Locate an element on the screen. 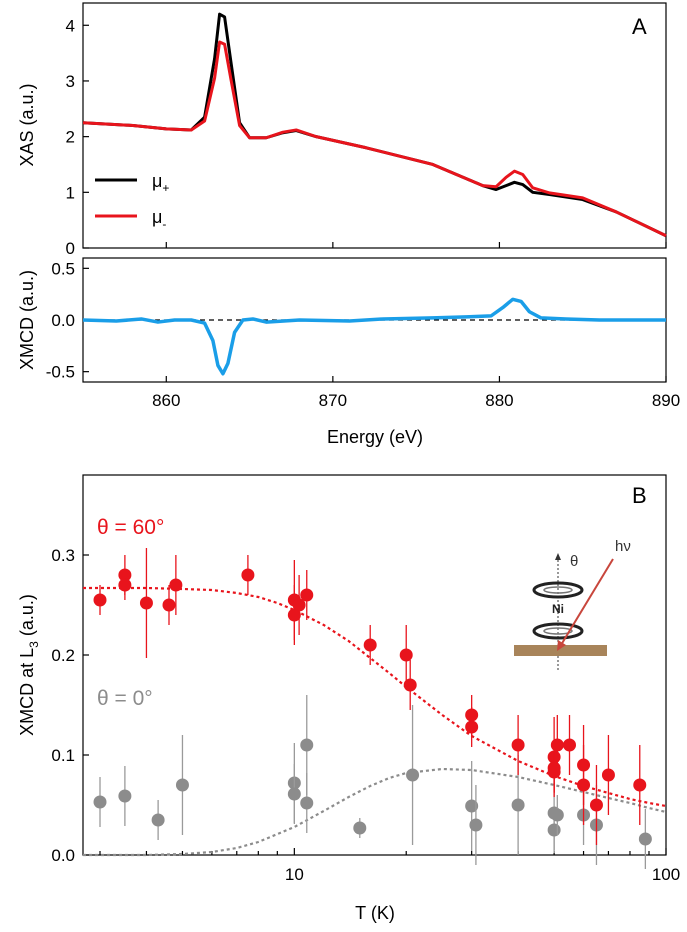 This screenshot has width=687, height=932. legend-label-mu-plus: μ+ is located at coordinates (160, 183).